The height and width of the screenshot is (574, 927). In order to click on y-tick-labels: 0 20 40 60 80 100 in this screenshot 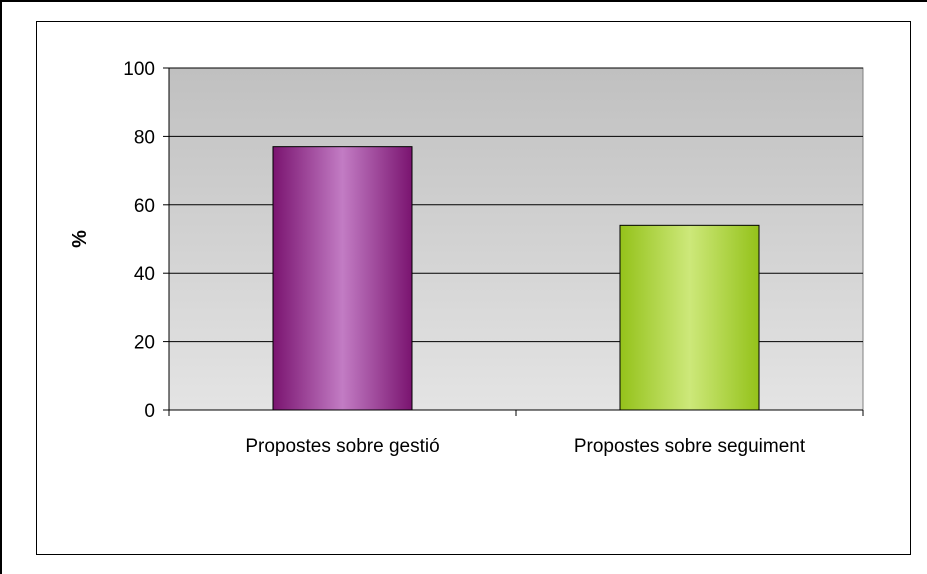, I will do `click(139, 240)`.